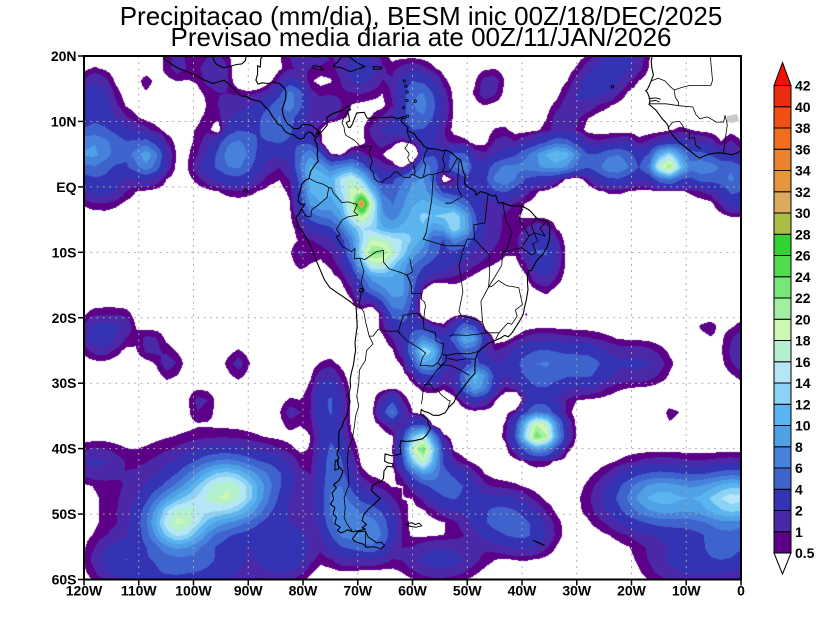 This screenshot has height=637, width=825. What do you see at coordinates (803, 171) in the screenshot?
I see `svg-text: 34` at bounding box center [803, 171].